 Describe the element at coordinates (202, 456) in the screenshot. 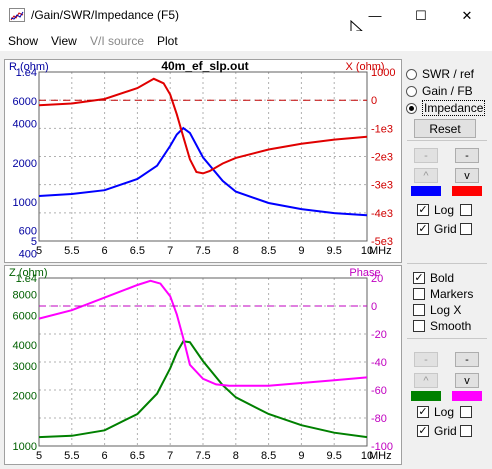

I see `x-tick-label: 7.5` at that location.